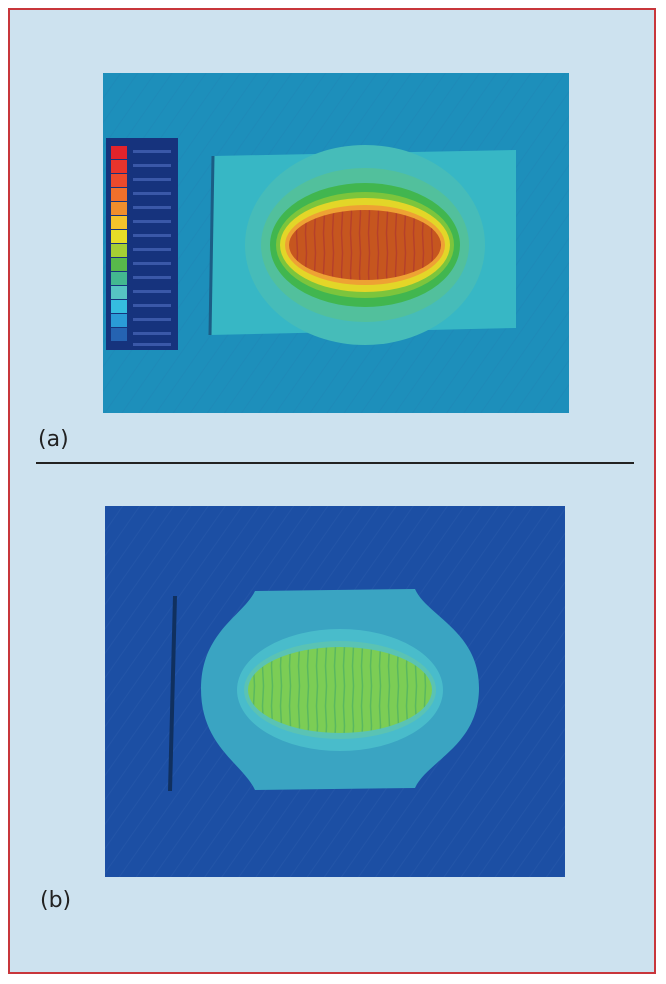  I want to click on panel-label-a: (a), so click(53, 439).